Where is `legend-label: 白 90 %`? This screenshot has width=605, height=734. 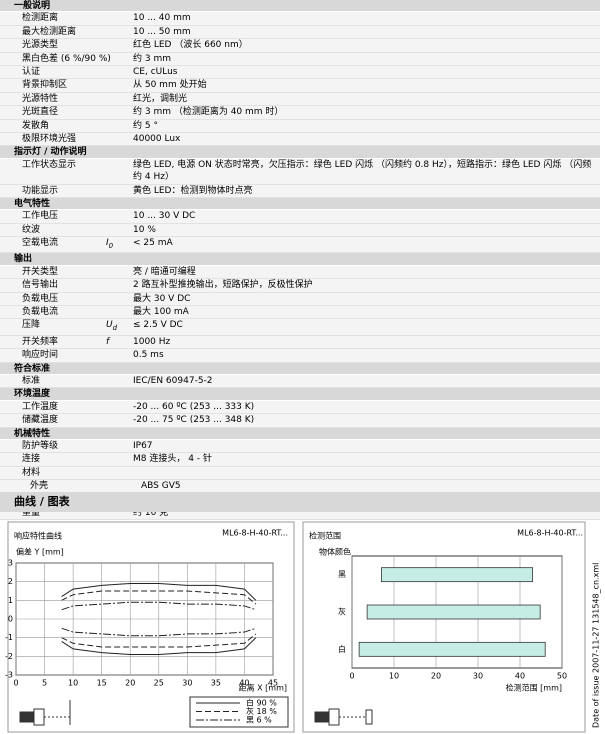 legend-label: 白 90 % is located at coordinates (261, 703).